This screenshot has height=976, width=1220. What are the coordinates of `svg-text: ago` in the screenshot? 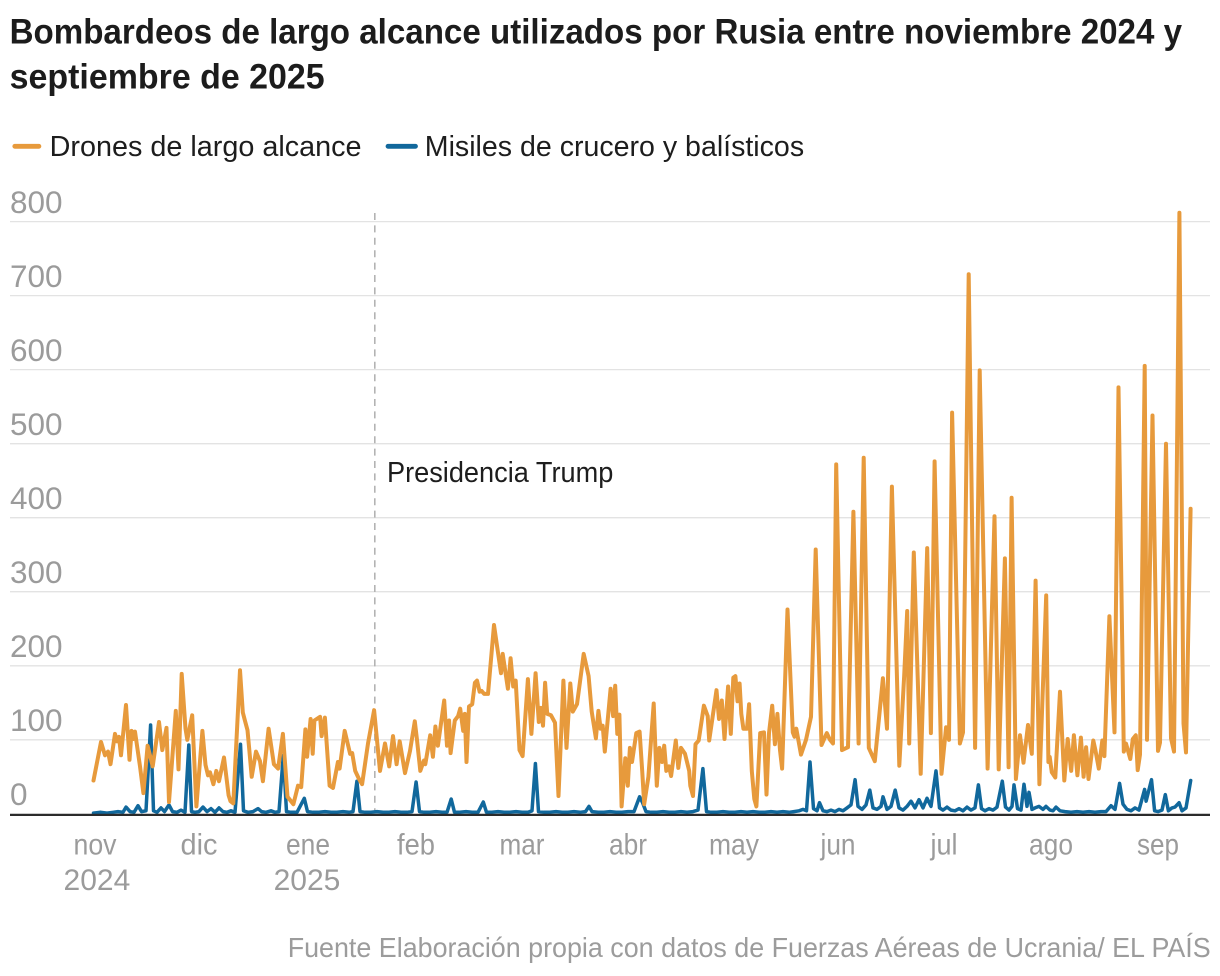 It's located at (1051, 845).